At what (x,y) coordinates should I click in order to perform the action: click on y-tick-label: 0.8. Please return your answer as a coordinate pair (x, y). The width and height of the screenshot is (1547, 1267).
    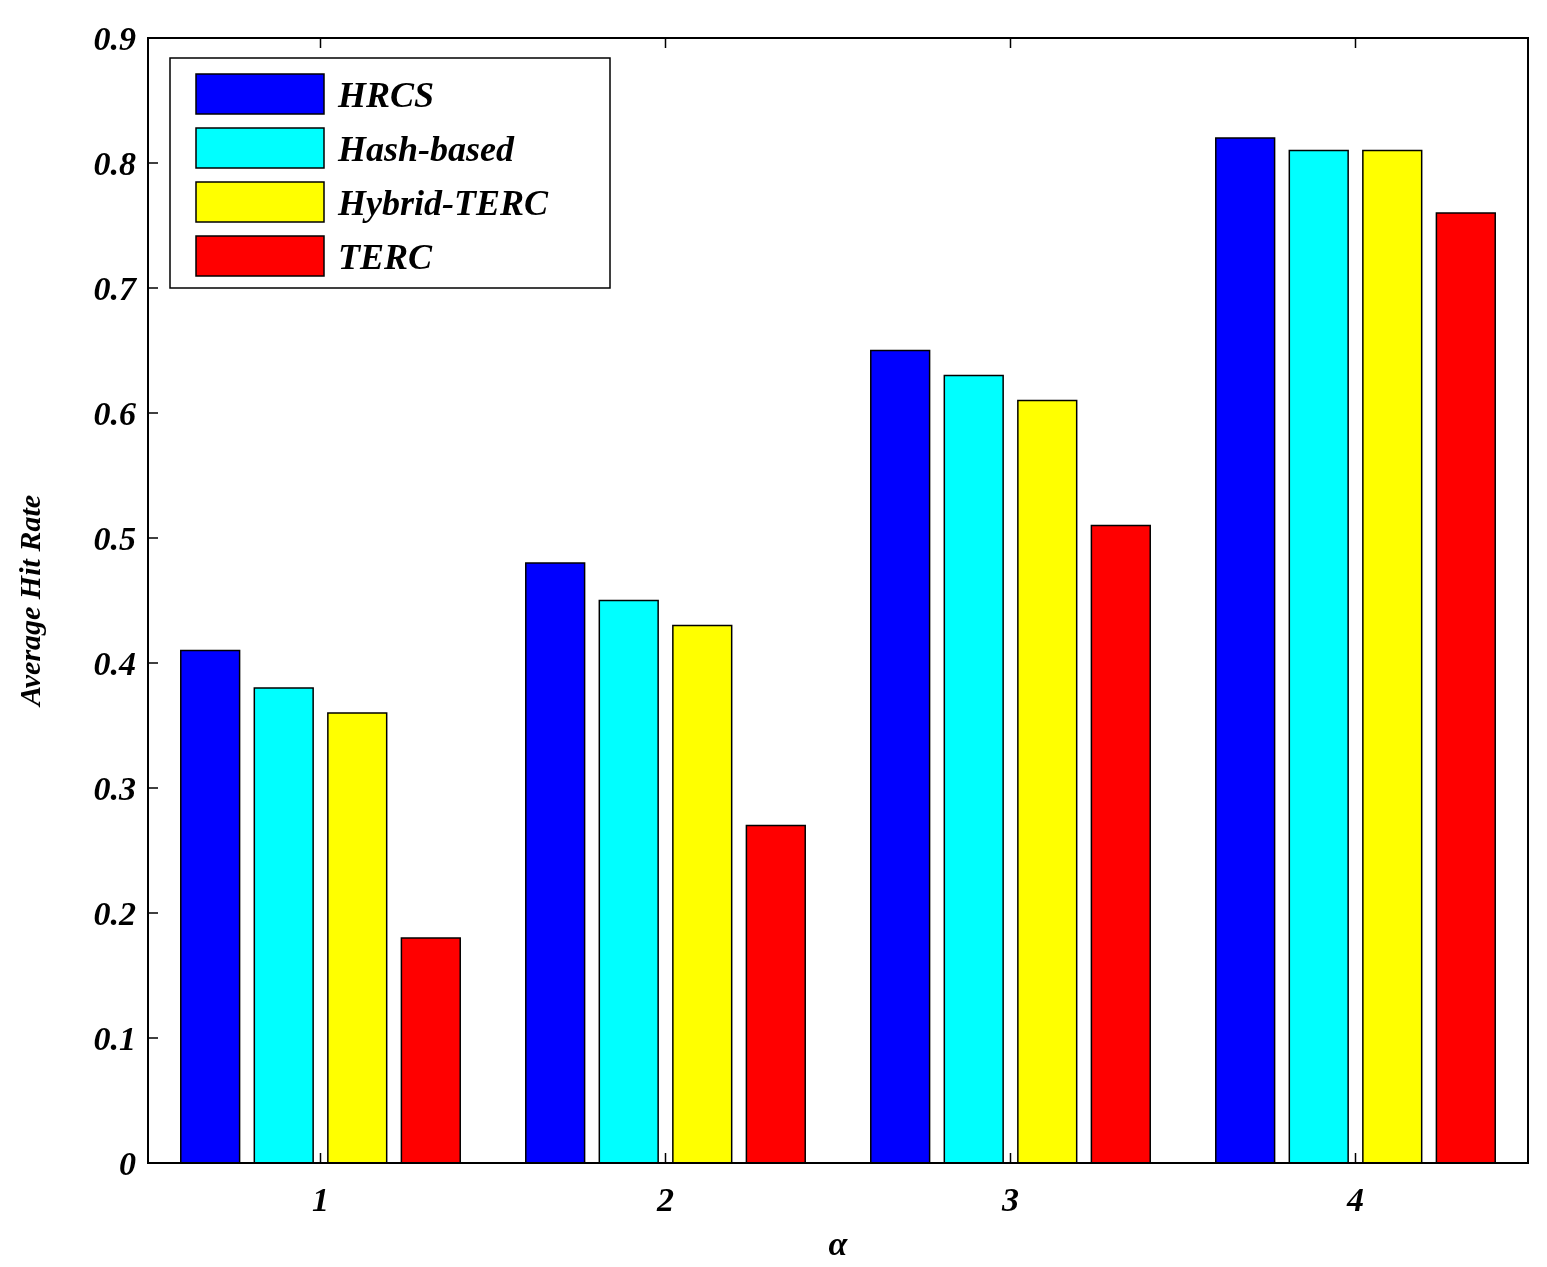
    Looking at the image, I should click on (114, 163).